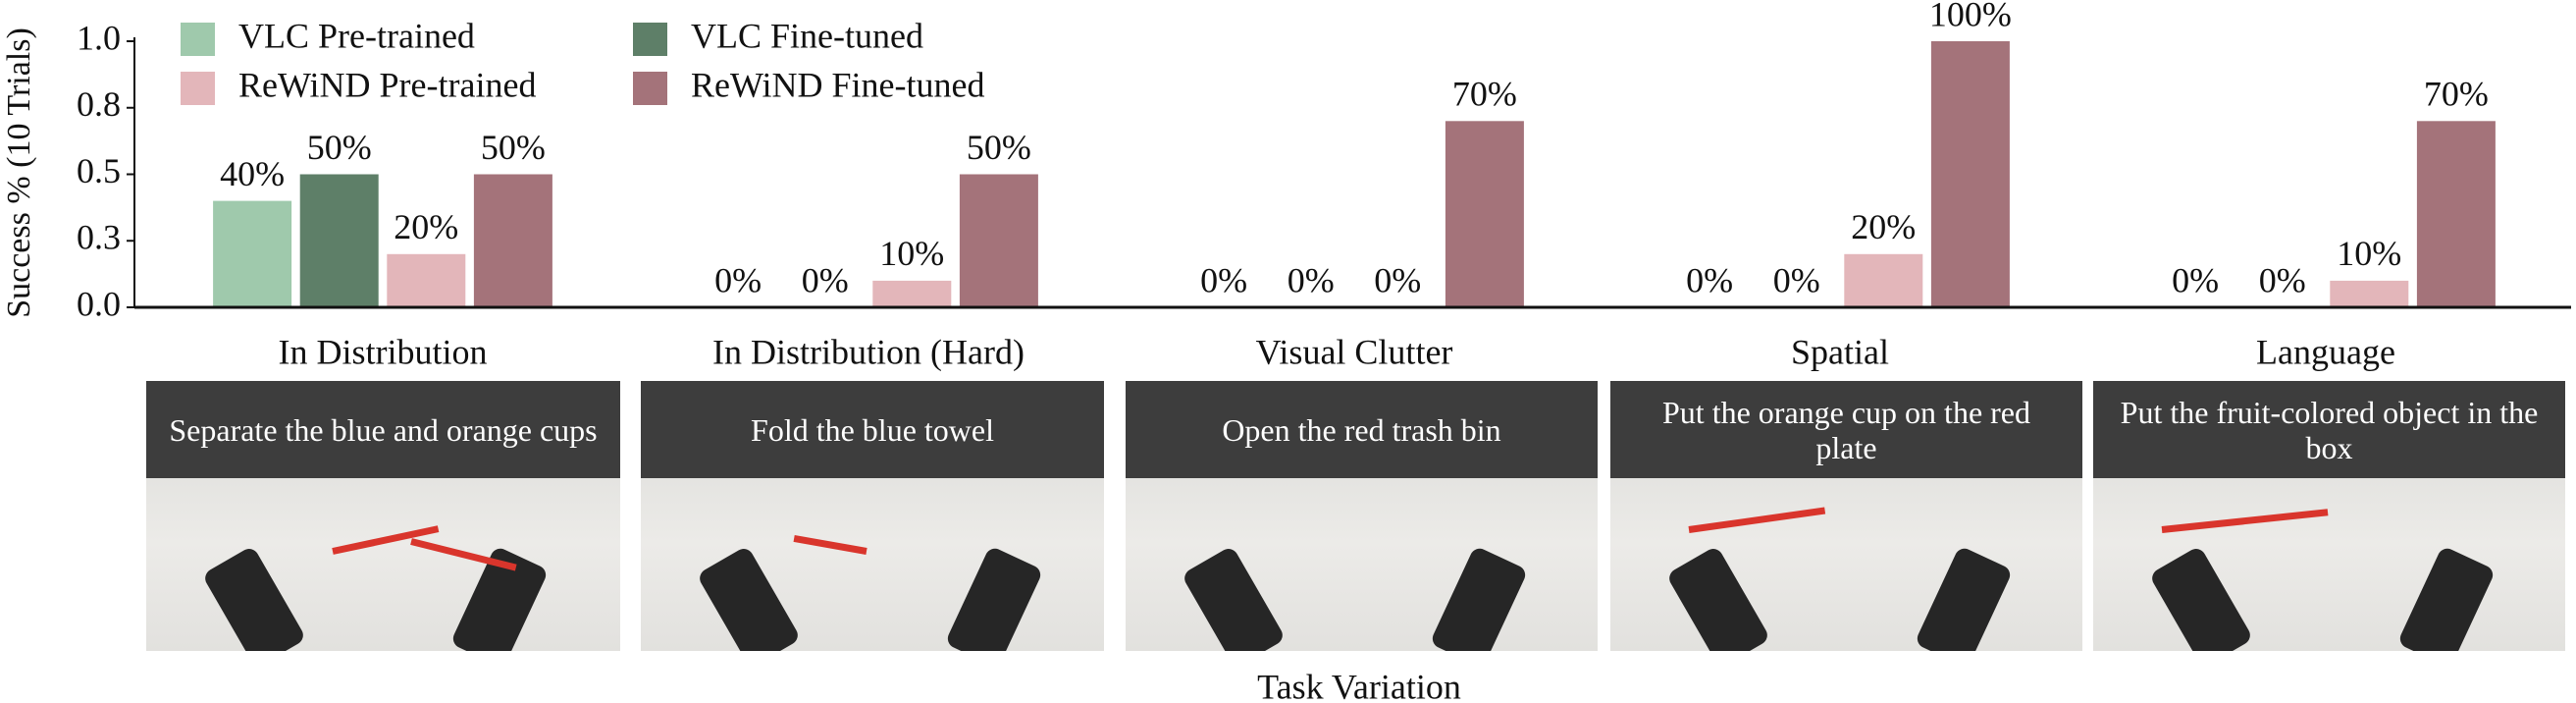 The width and height of the screenshot is (2576, 703). I want to click on y-tick-label: 0.0, so click(99, 303).